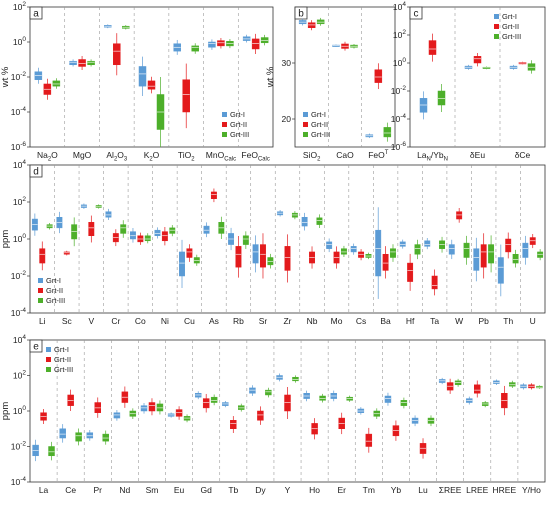  Describe the element at coordinates (115, 321) in the screenshot. I see `category-label: Cr` at that location.